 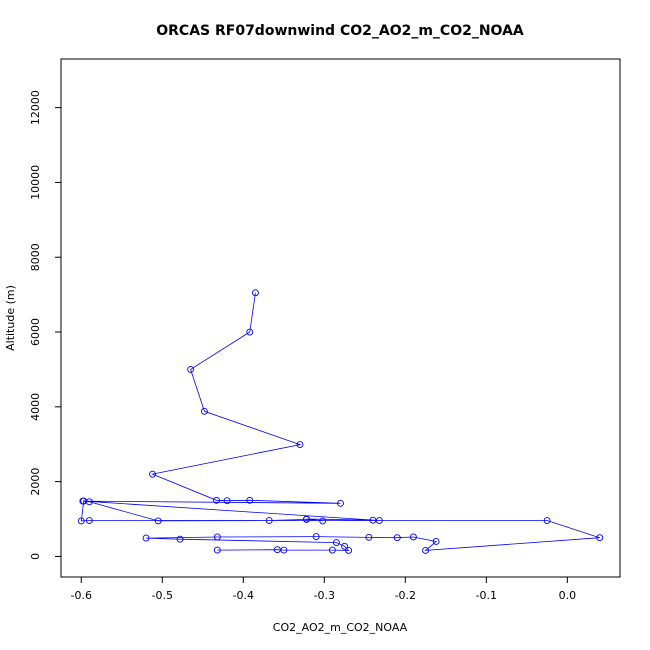 What do you see at coordinates (45, 325) in the screenshot?
I see `y-axis: 0 2000 4000 6000 8000 10000 12000` at bounding box center [45, 325].